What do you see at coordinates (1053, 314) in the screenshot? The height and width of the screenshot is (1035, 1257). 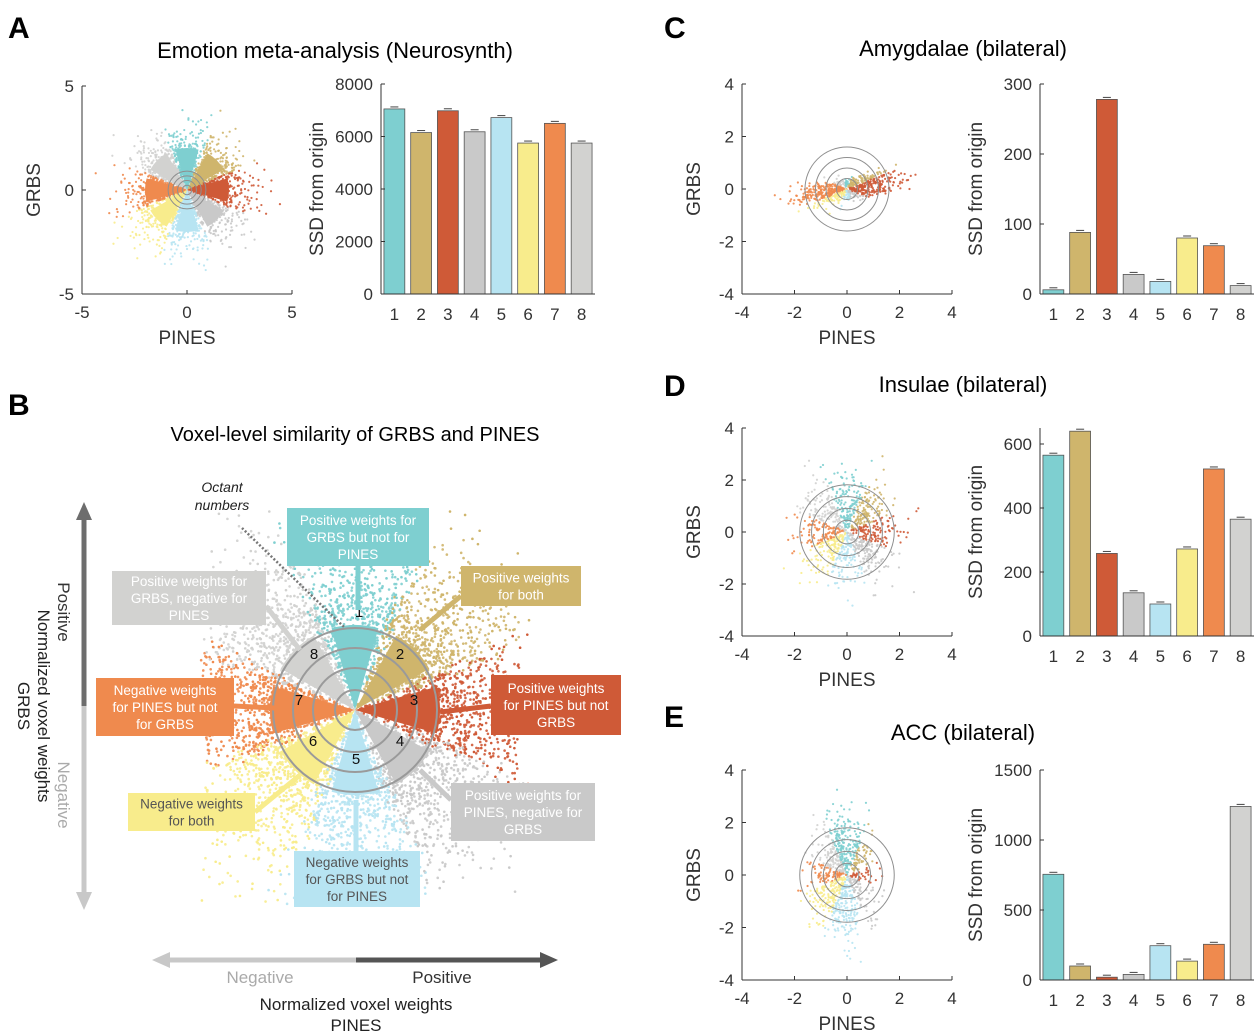 I see `x-tick-label: 1` at bounding box center [1053, 314].